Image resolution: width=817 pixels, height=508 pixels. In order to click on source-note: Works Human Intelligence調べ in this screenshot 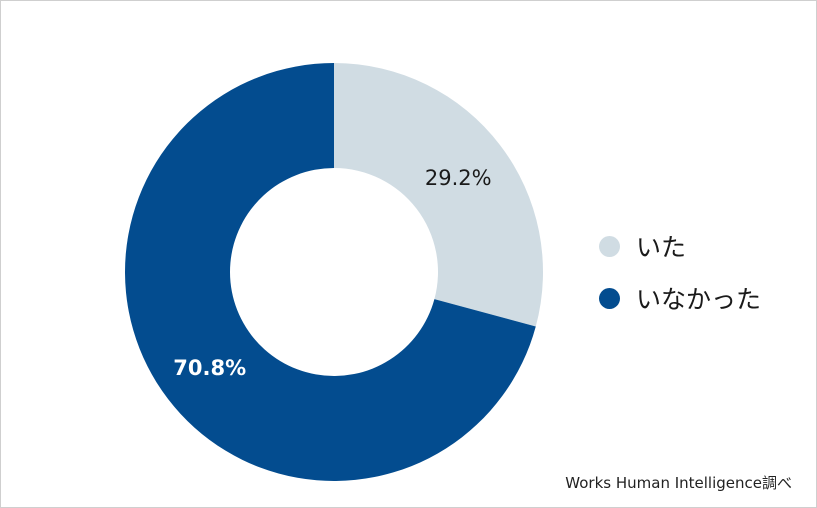, I will do `click(678, 483)`.